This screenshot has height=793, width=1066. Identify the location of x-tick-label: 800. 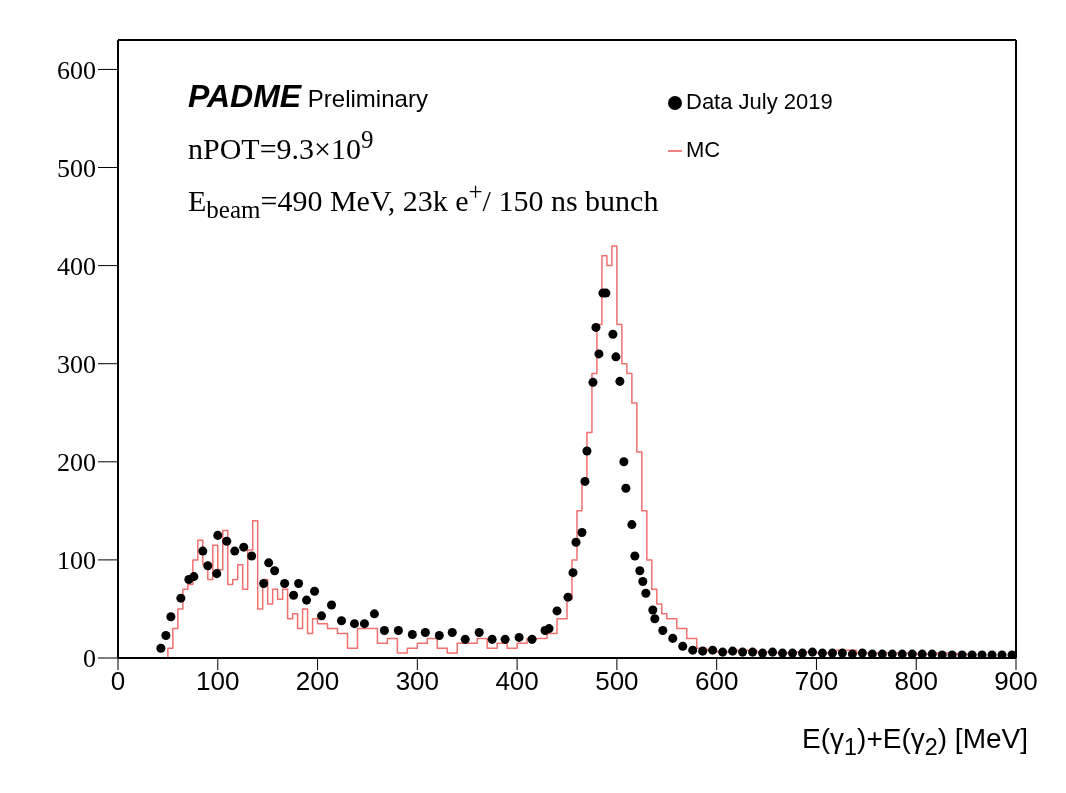
(916, 681).